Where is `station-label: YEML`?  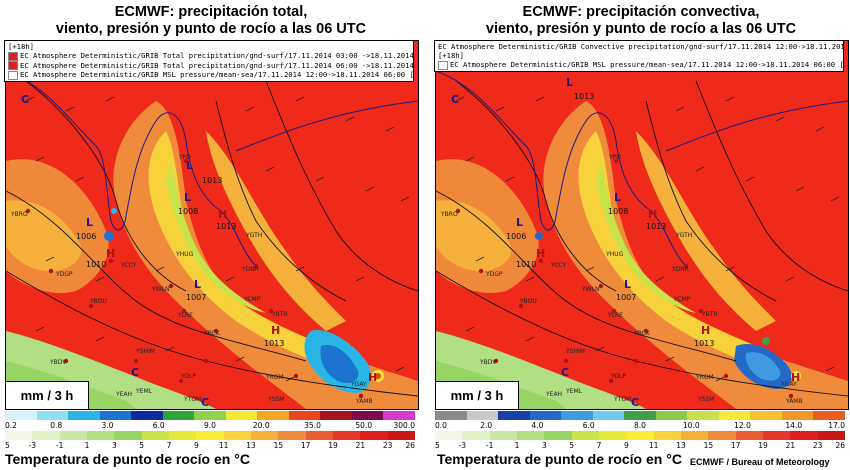 station-label: YEML is located at coordinates (144, 391).